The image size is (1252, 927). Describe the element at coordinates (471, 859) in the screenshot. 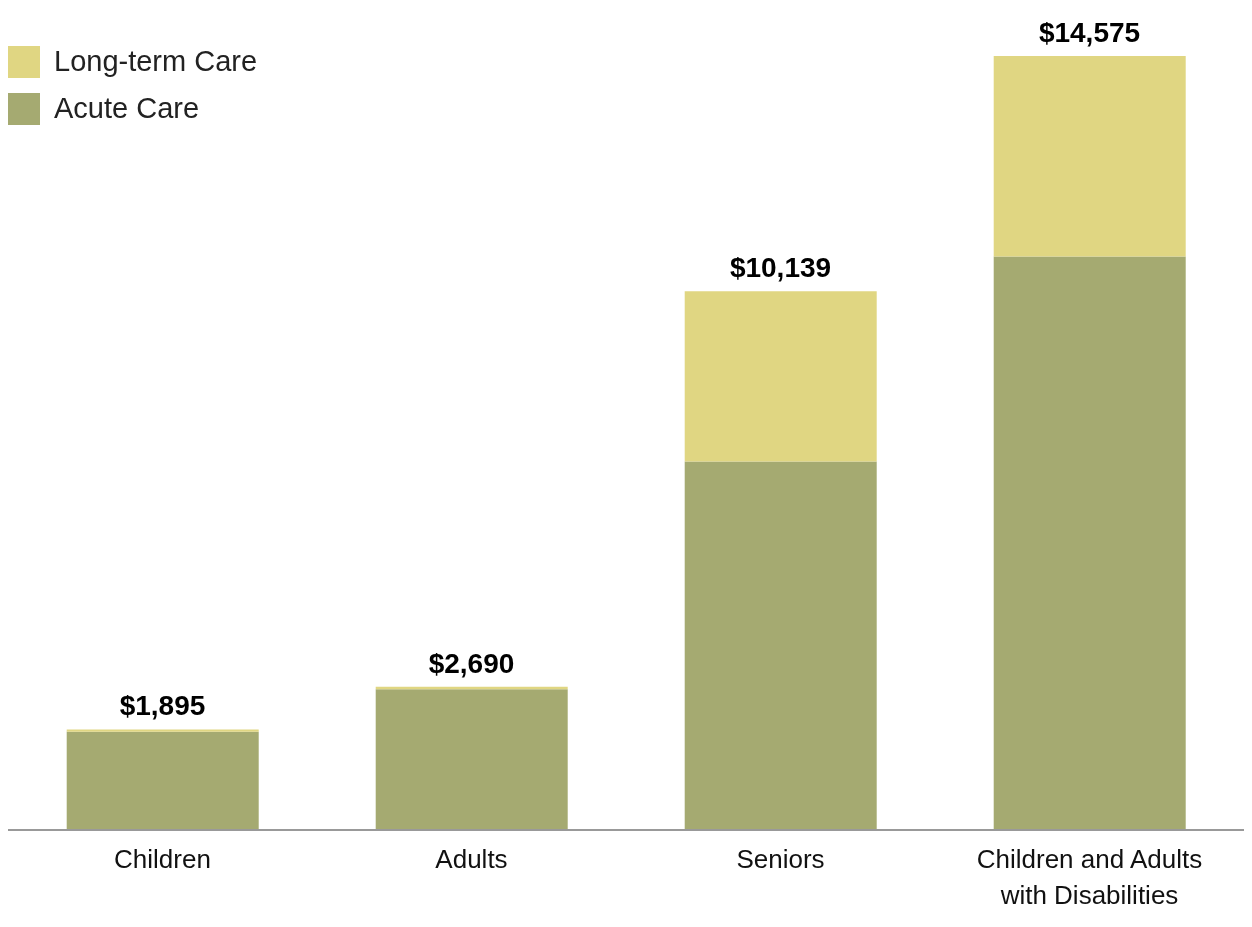

I see `x-tick-label: Adults` at that location.